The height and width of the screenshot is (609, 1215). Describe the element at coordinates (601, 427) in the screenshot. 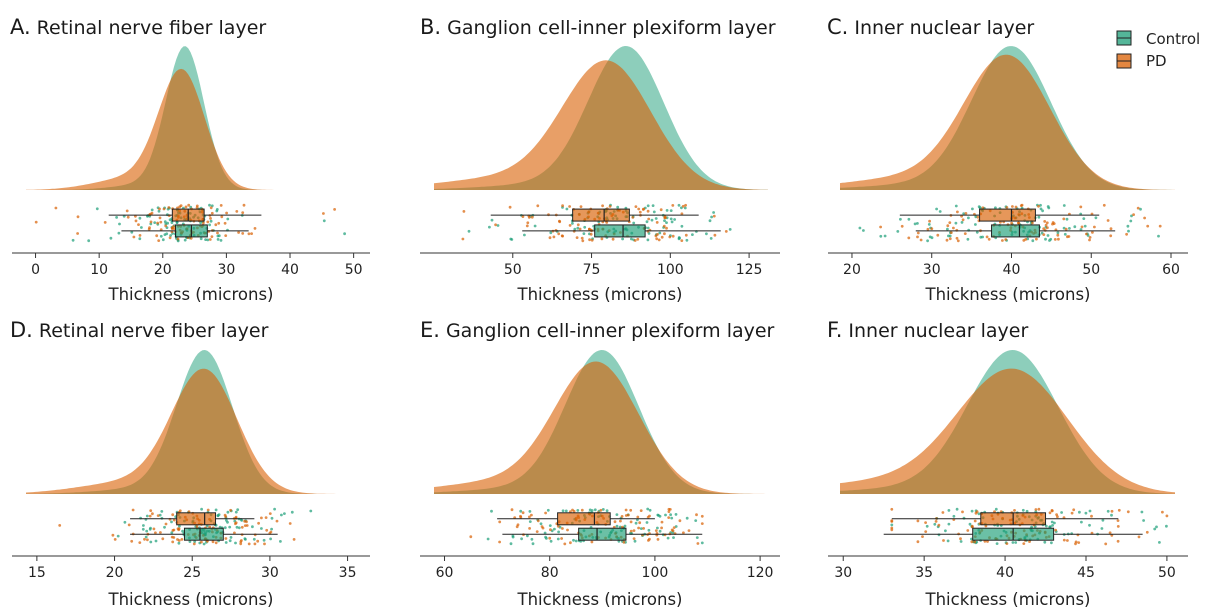

I see `density-pd-e` at that location.